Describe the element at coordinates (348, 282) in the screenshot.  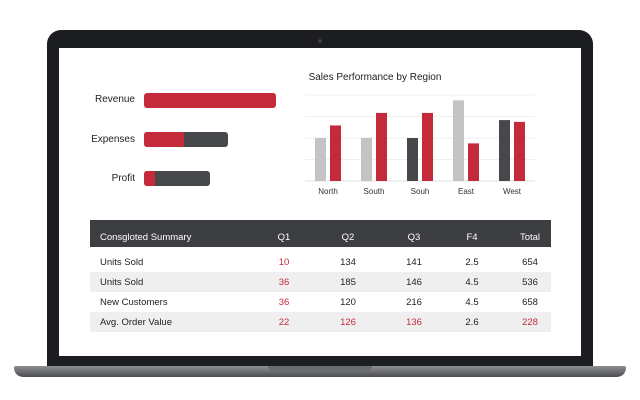
I see `cell-q2: 185` at that location.